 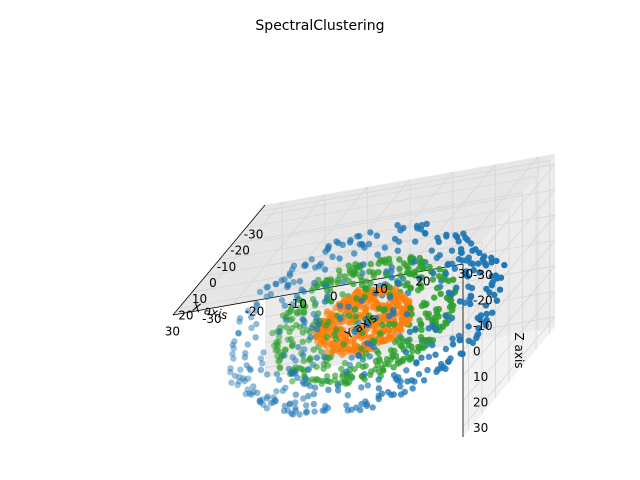 I want to click on z-tick-label: 20, so click(x=480, y=402).